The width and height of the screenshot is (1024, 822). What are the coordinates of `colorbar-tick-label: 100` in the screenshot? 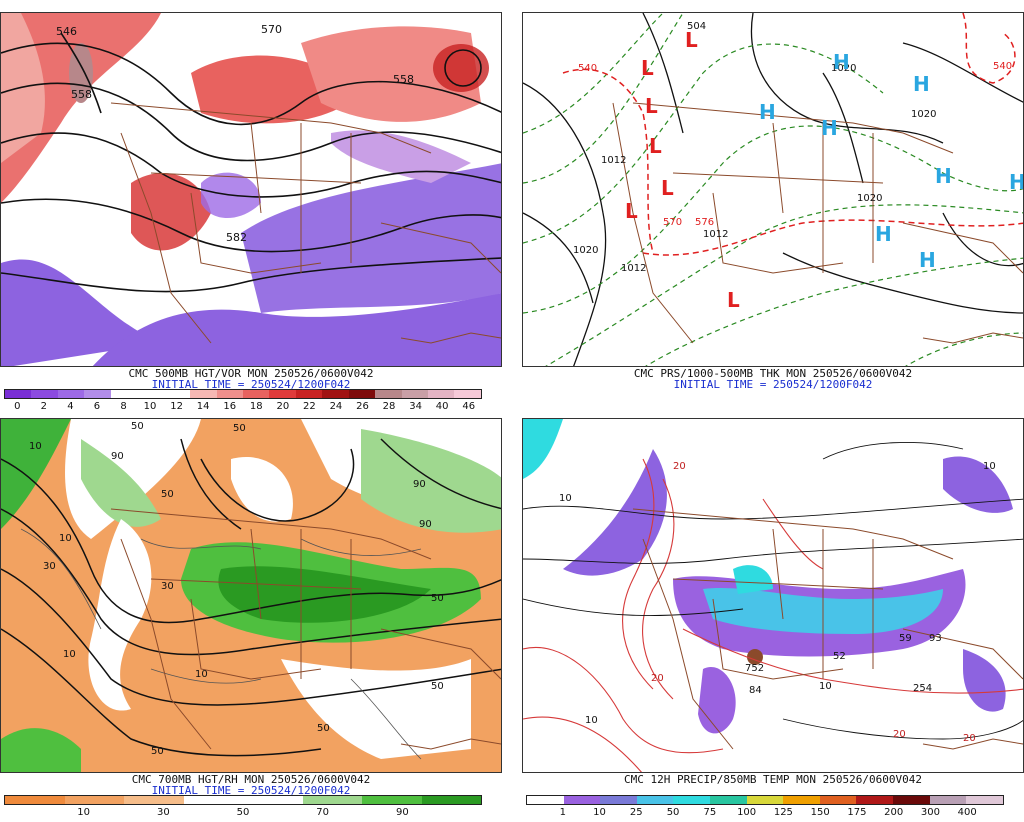 It's located at (747, 812).